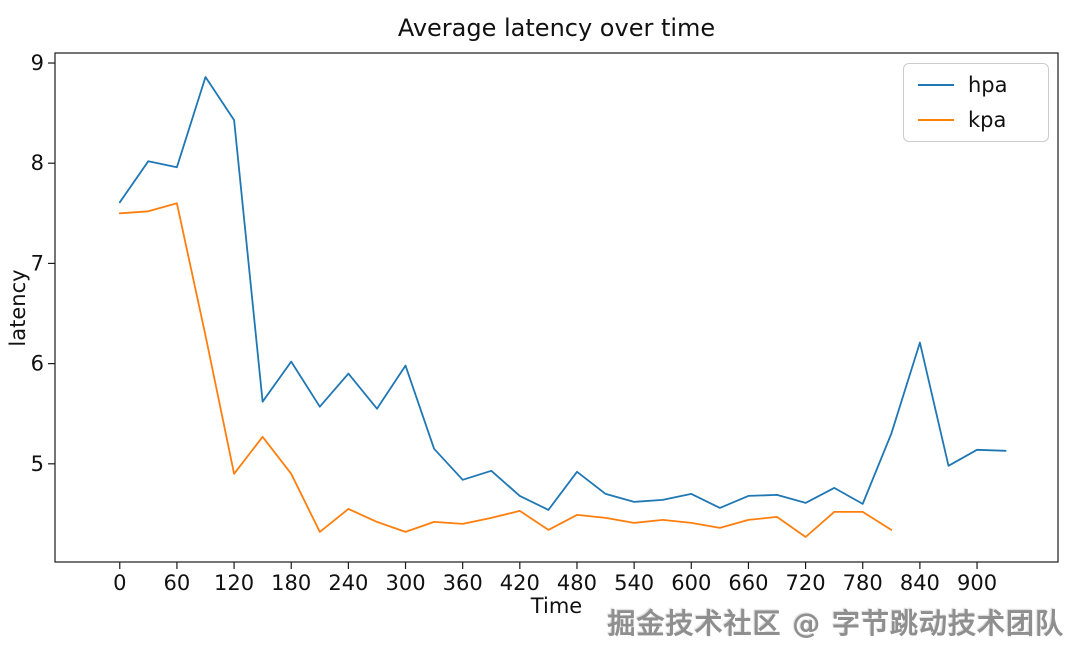  I want to click on chart-title: Average latency over time, so click(556, 28).